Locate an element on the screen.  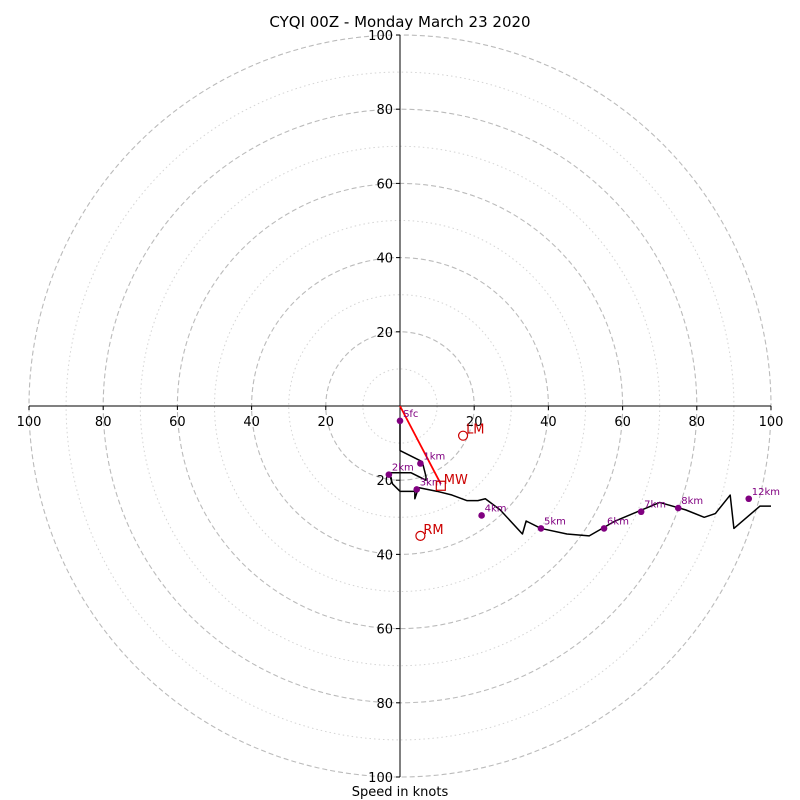
level-label: 8km is located at coordinates (692, 501).